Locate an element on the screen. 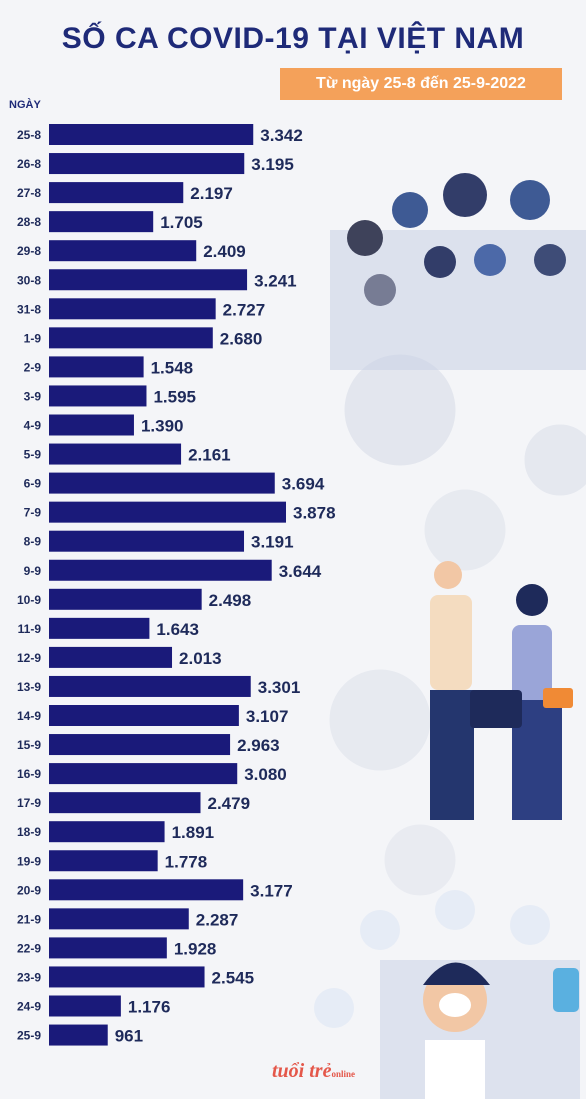  value-label: 3.107 is located at coordinates (267, 716).